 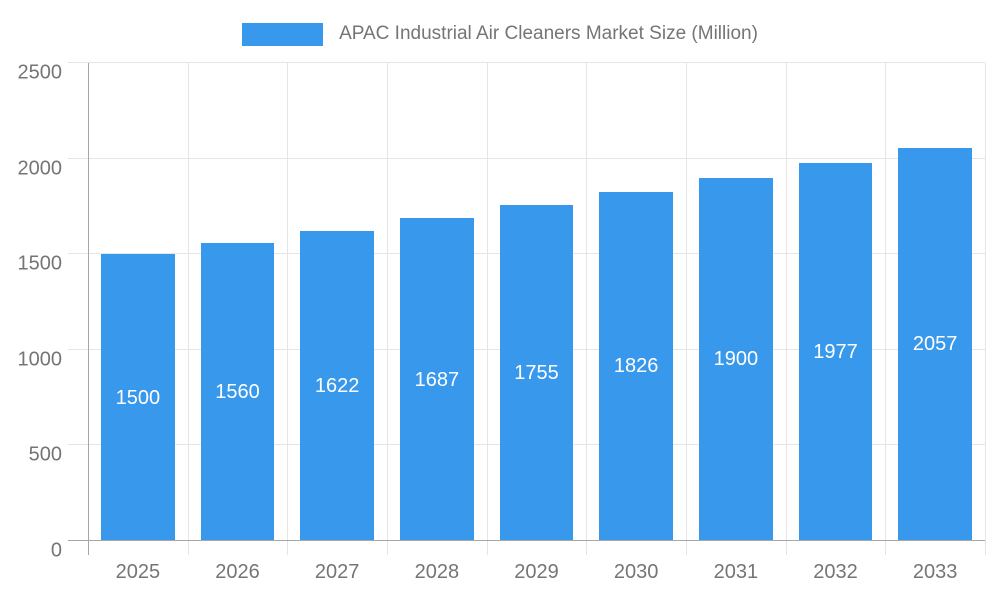 I want to click on x-axis-tick-label: 2031, so click(x=736, y=572).